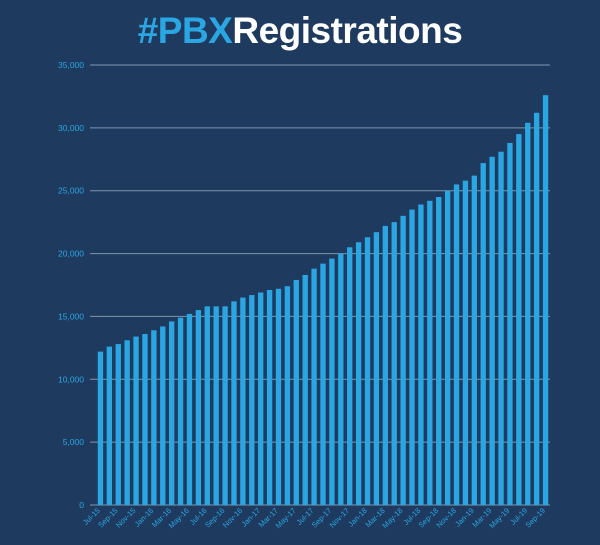 The image size is (600, 545). Describe the element at coordinates (392, 518) in the screenshot. I see `x-tick-label: May-18` at that location.